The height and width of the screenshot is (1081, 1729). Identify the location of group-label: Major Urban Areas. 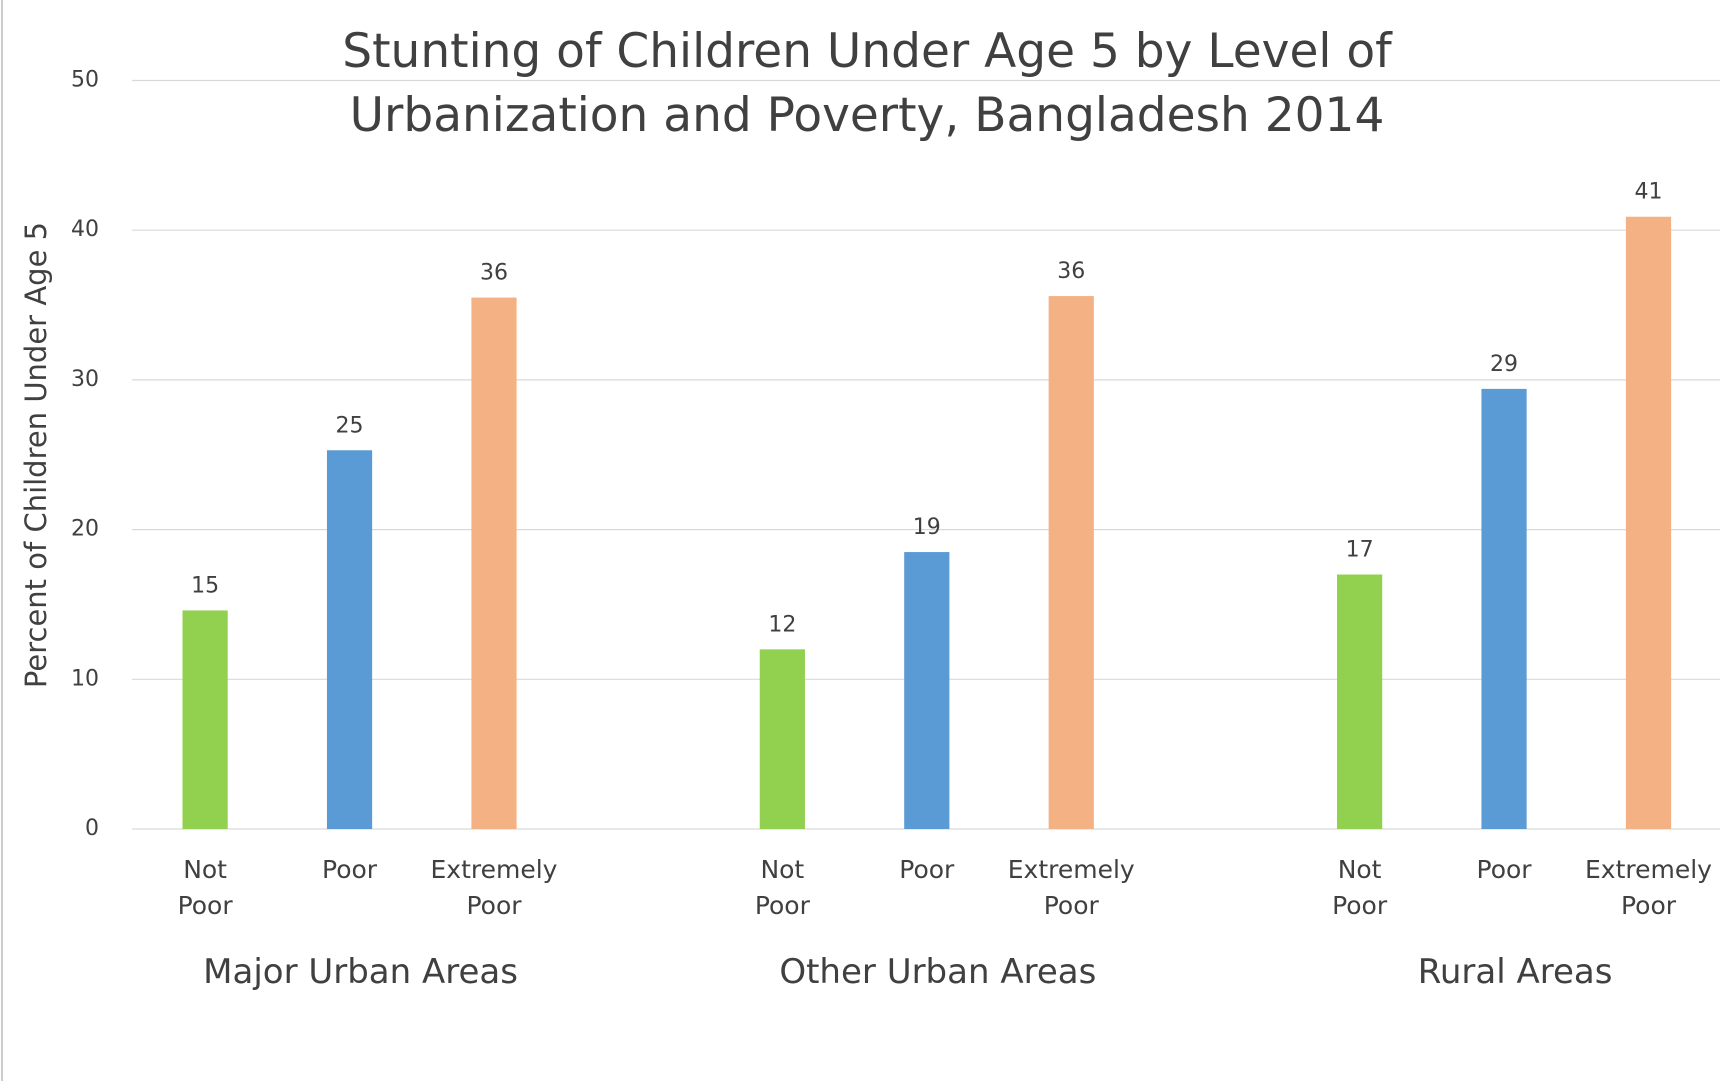
(360, 972).